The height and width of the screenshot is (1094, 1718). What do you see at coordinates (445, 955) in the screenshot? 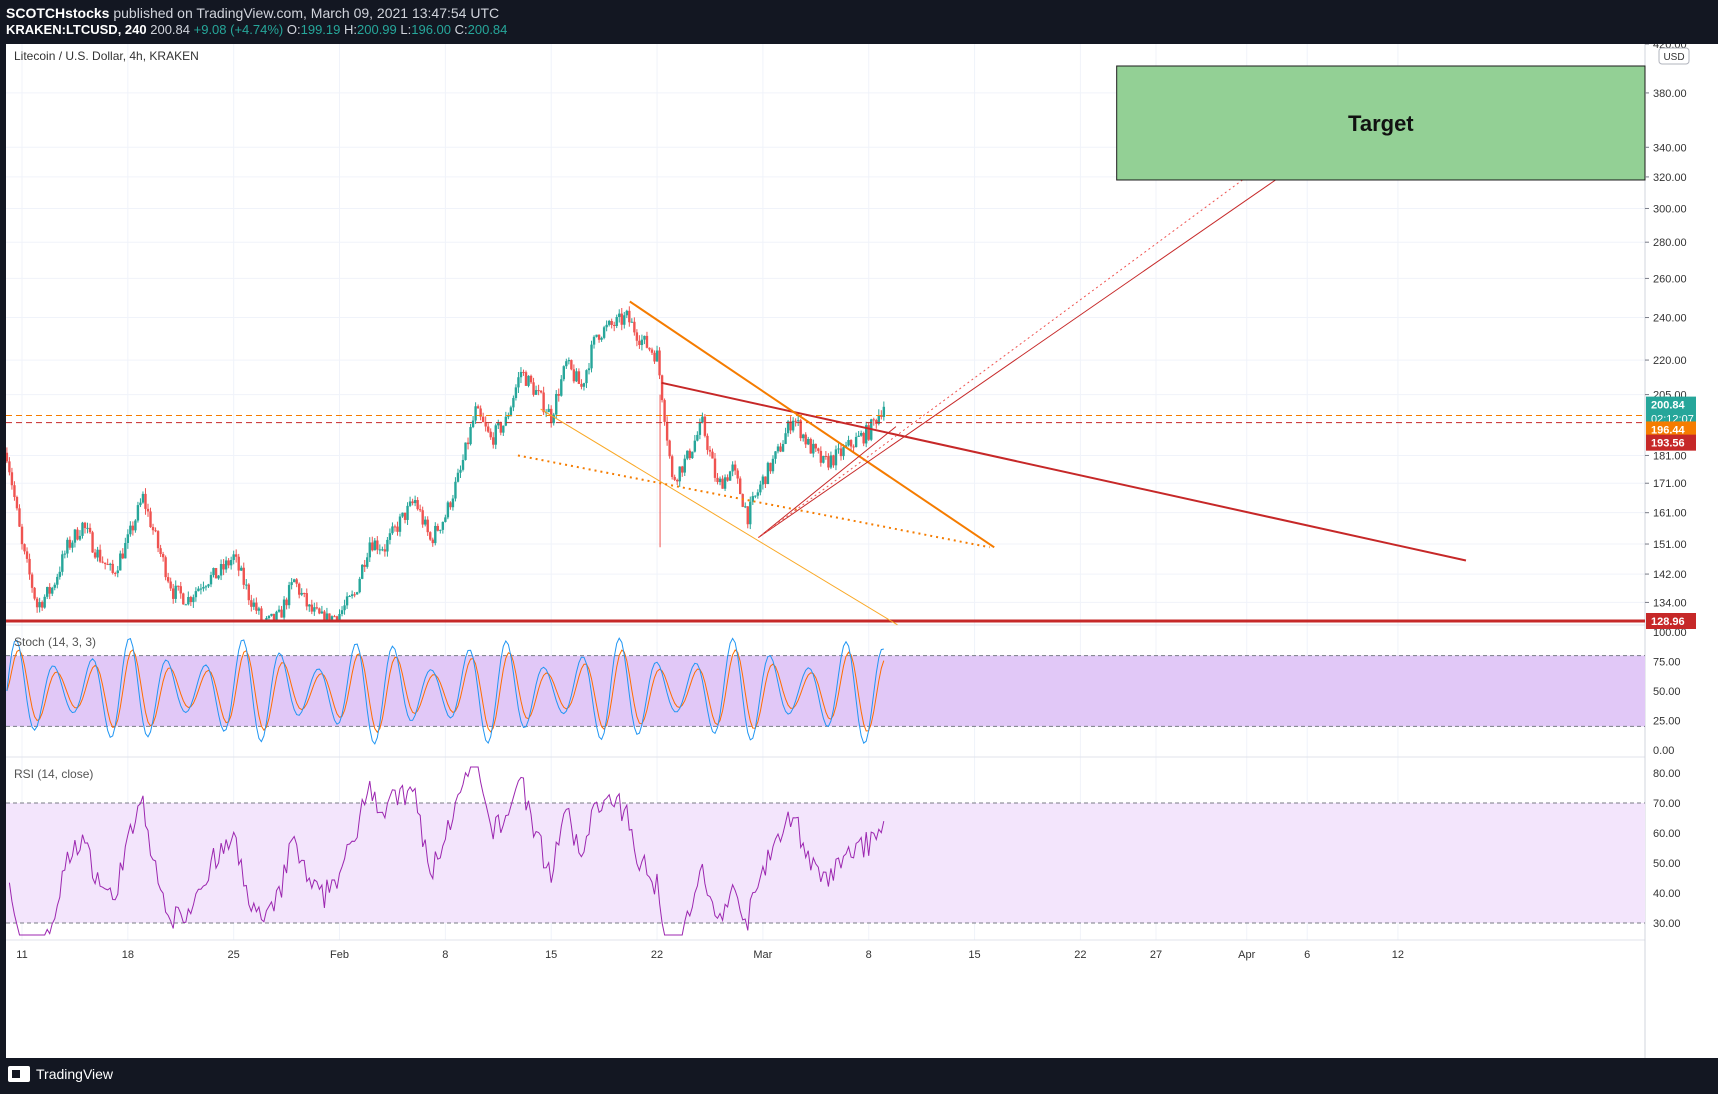
I see `time-tick-label: 8` at bounding box center [445, 955].